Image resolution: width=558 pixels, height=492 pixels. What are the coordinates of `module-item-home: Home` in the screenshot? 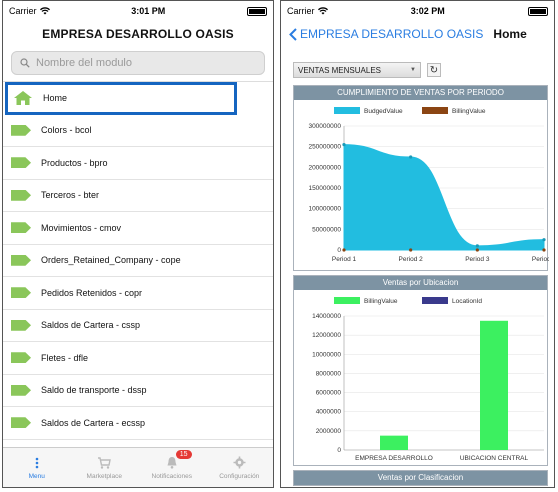 It's located at (121, 98).